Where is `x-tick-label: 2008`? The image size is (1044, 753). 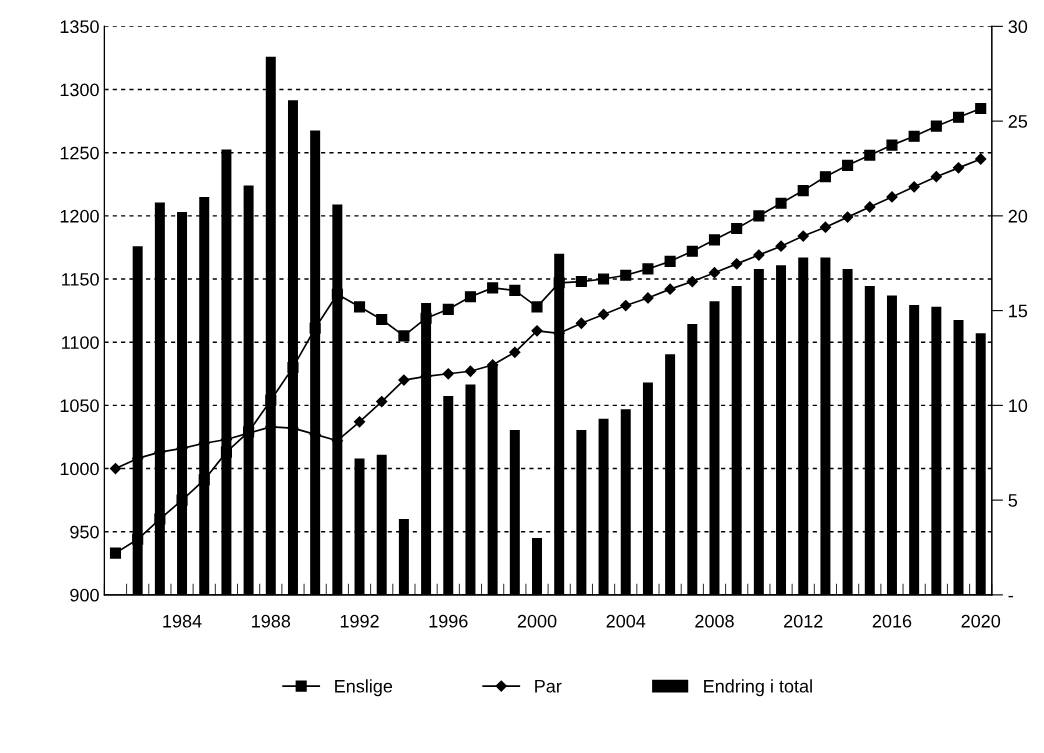 x-tick-label: 2008 is located at coordinates (714, 621).